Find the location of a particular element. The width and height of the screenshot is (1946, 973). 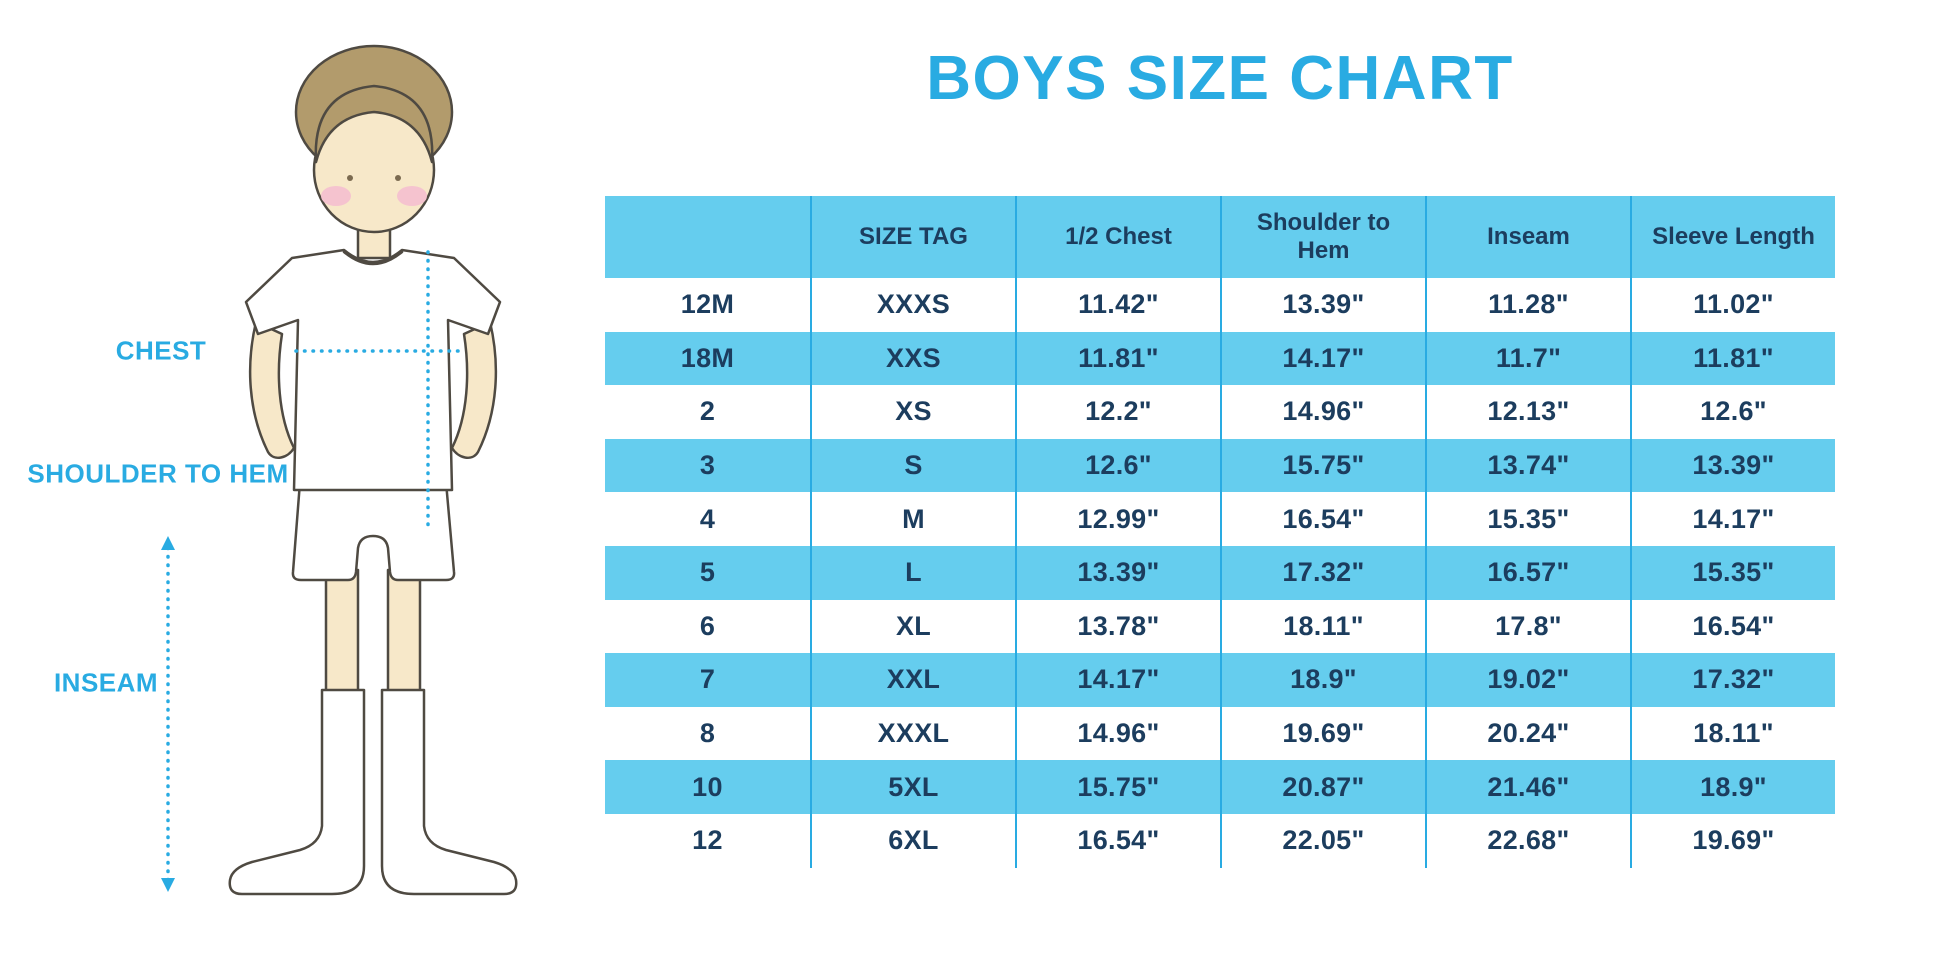

cell-size: 18M is located at coordinates (707, 357).